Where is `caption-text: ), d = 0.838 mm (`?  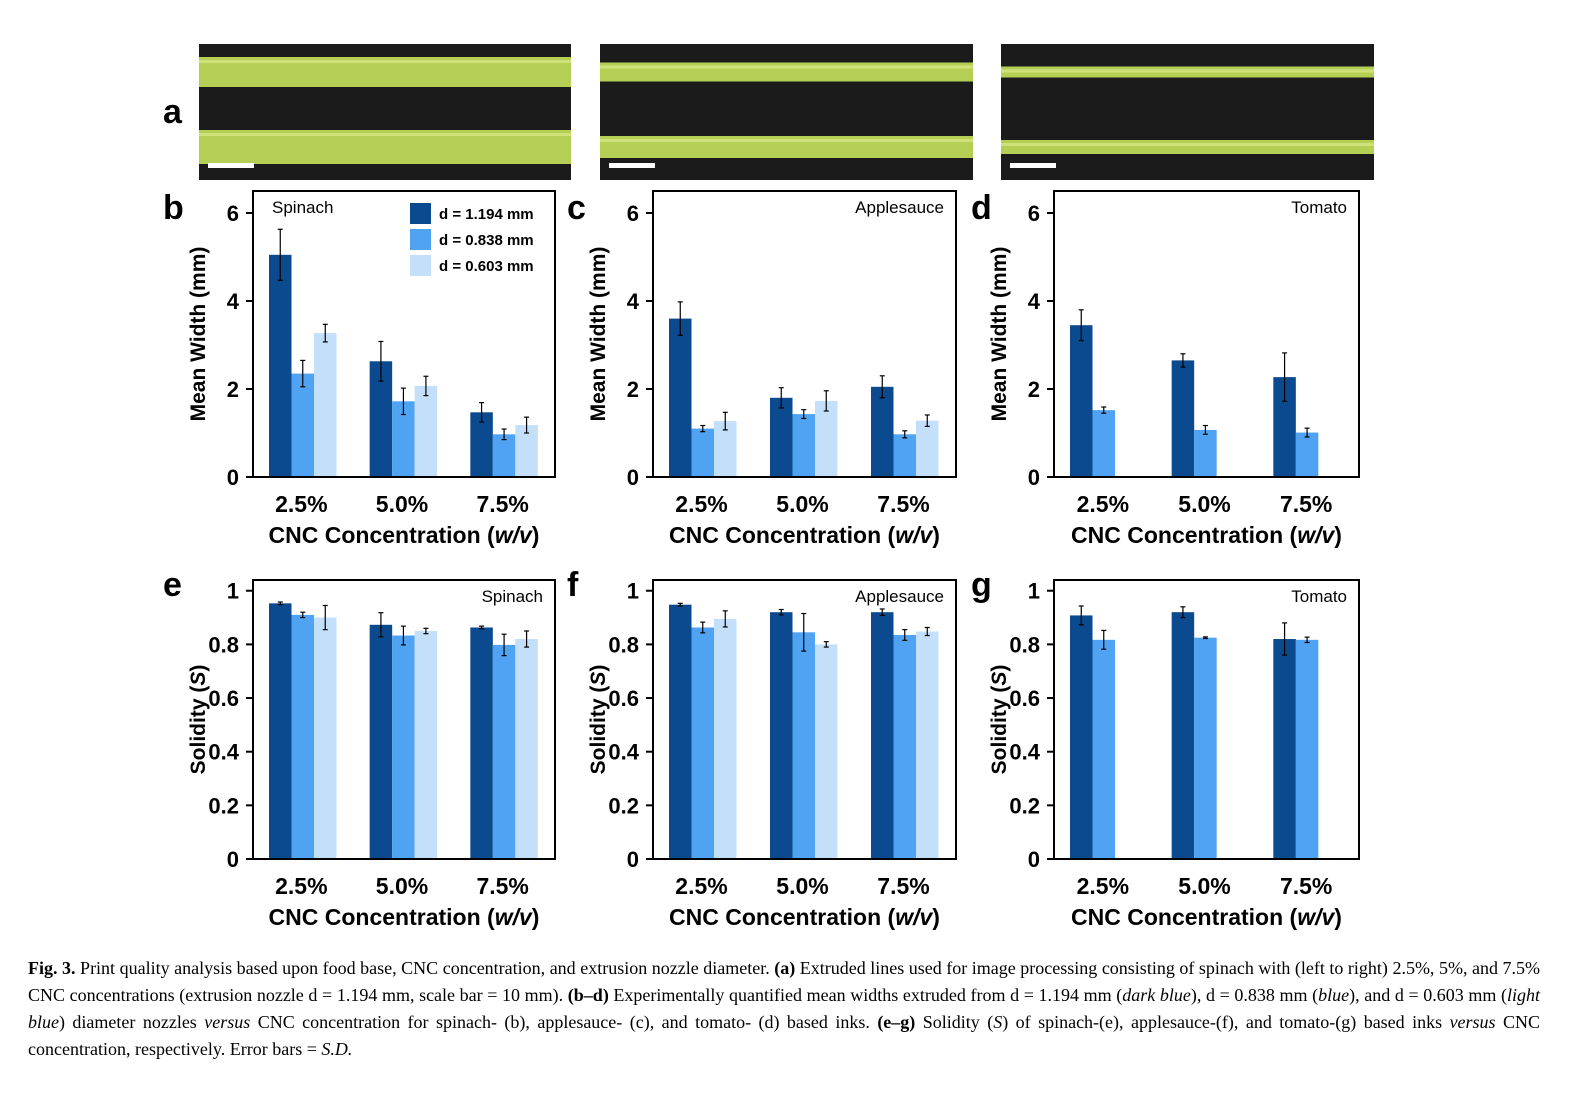
caption-text: ), d = 0.838 mm ( is located at coordinates (1254, 995).